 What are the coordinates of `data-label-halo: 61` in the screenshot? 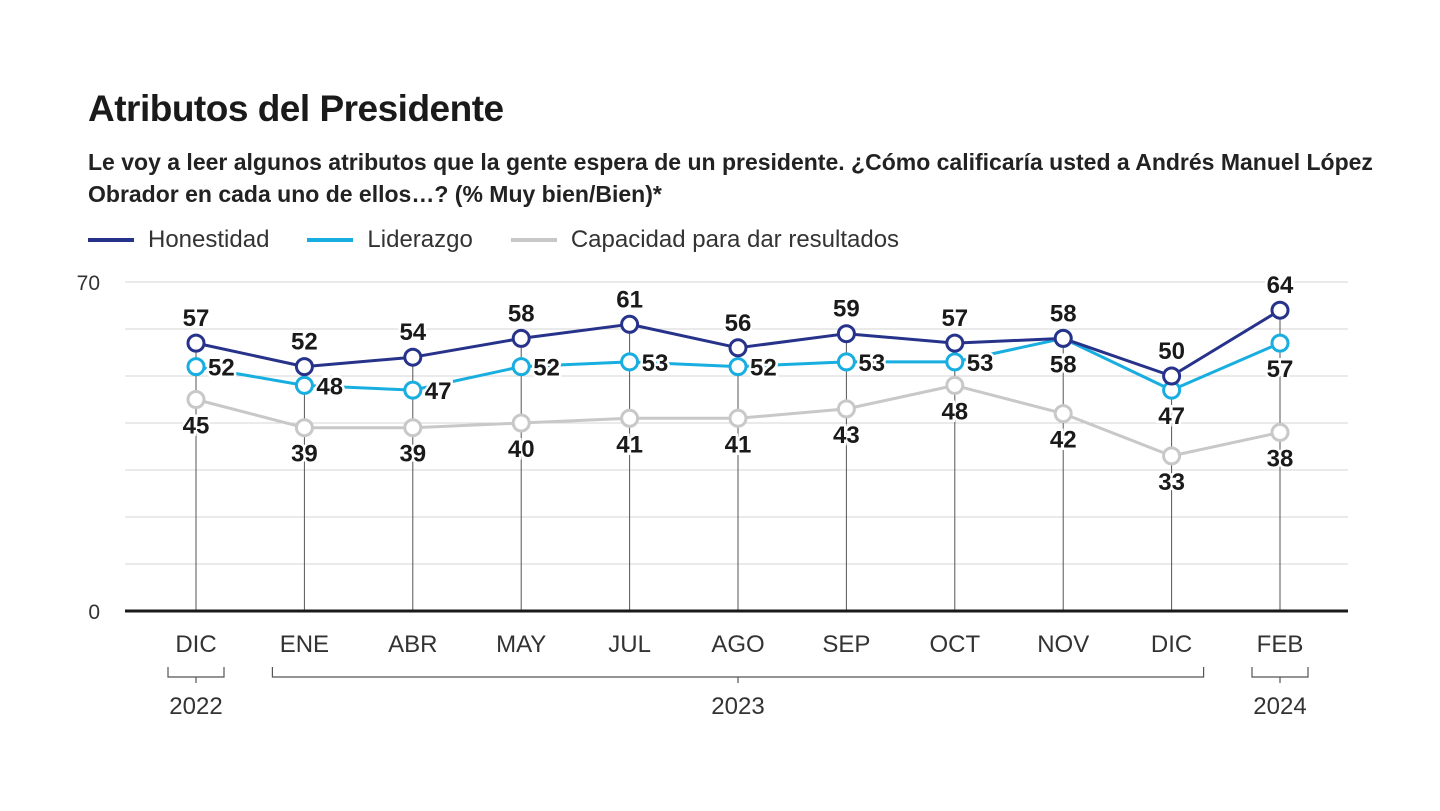 It's located at (629, 299).